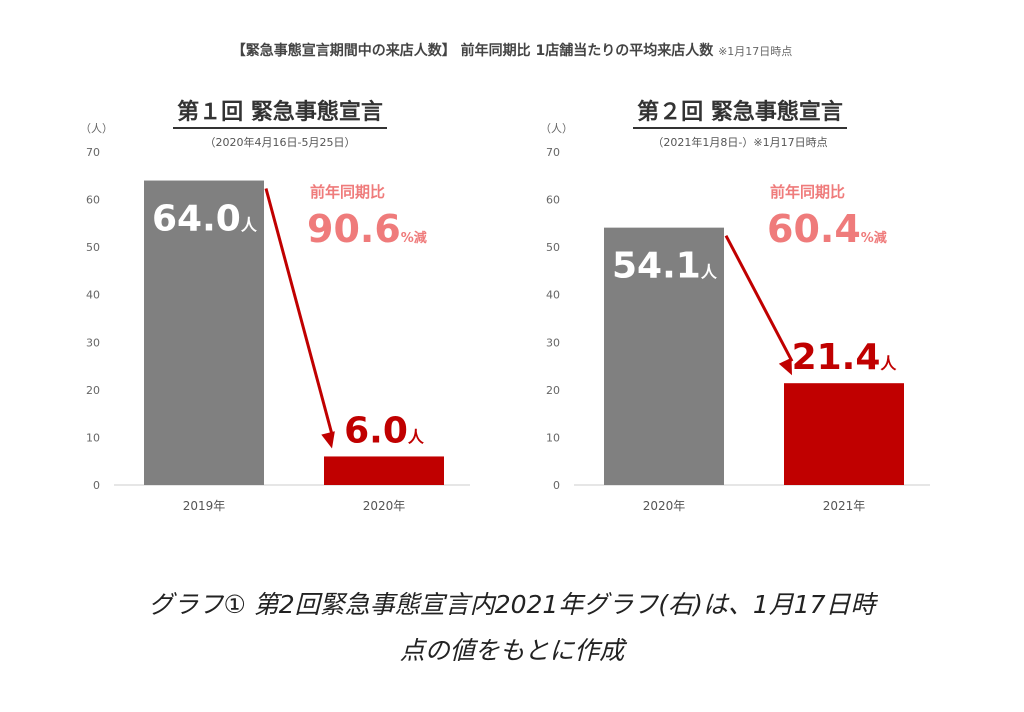 Image resolution: width=1024 pixels, height=712 pixels. What do you see at coordinates (844, 506) in the screenshot?
I see `x-category-label: 2021年` at bounding box center [844, 506].